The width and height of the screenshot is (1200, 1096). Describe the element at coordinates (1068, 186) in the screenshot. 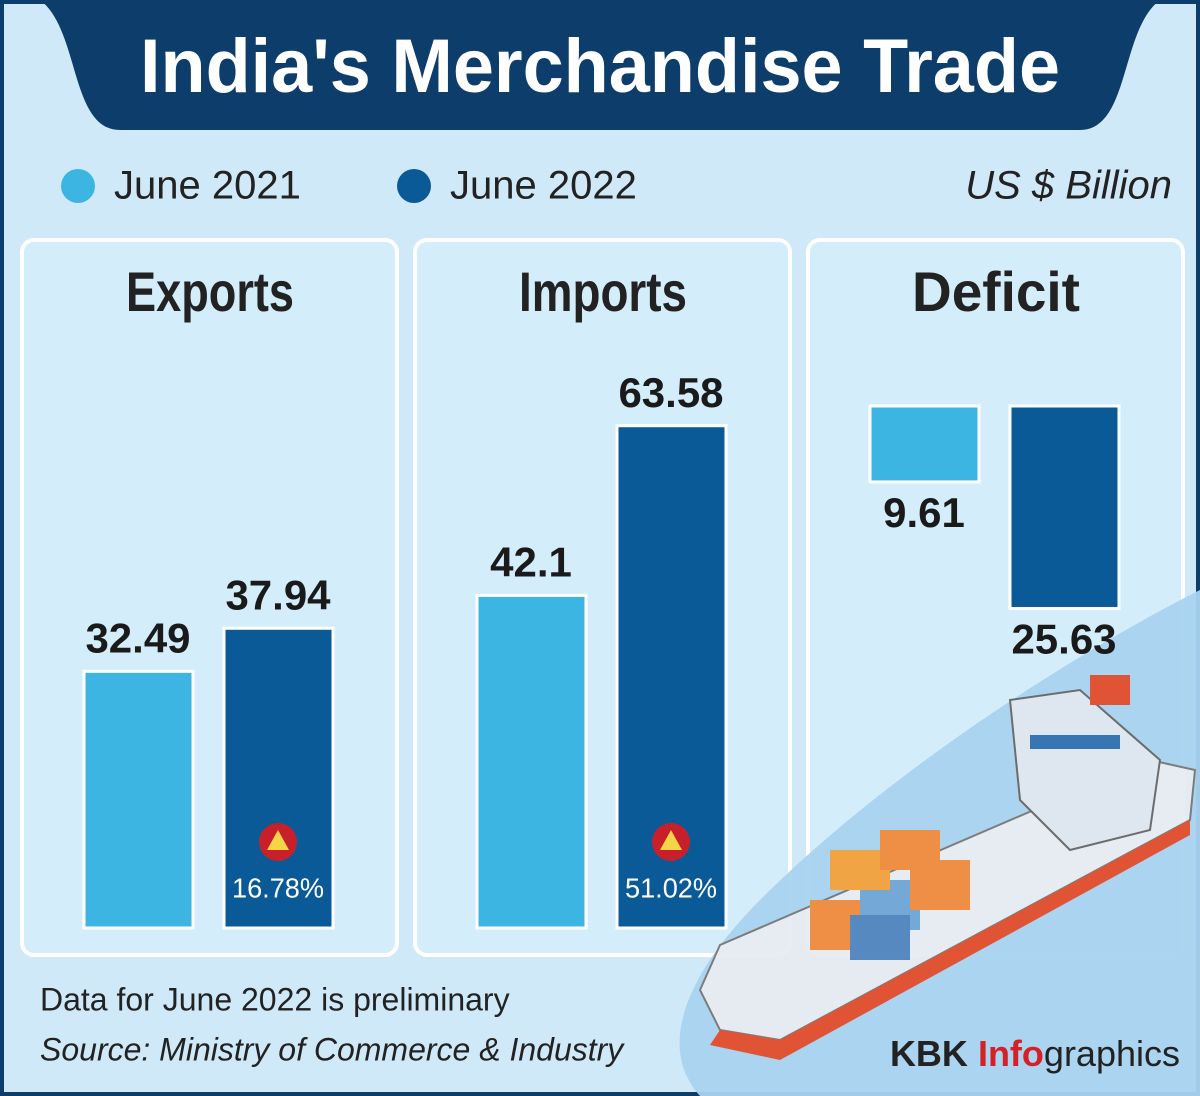

I see `unit: US $ Billion` at that location.